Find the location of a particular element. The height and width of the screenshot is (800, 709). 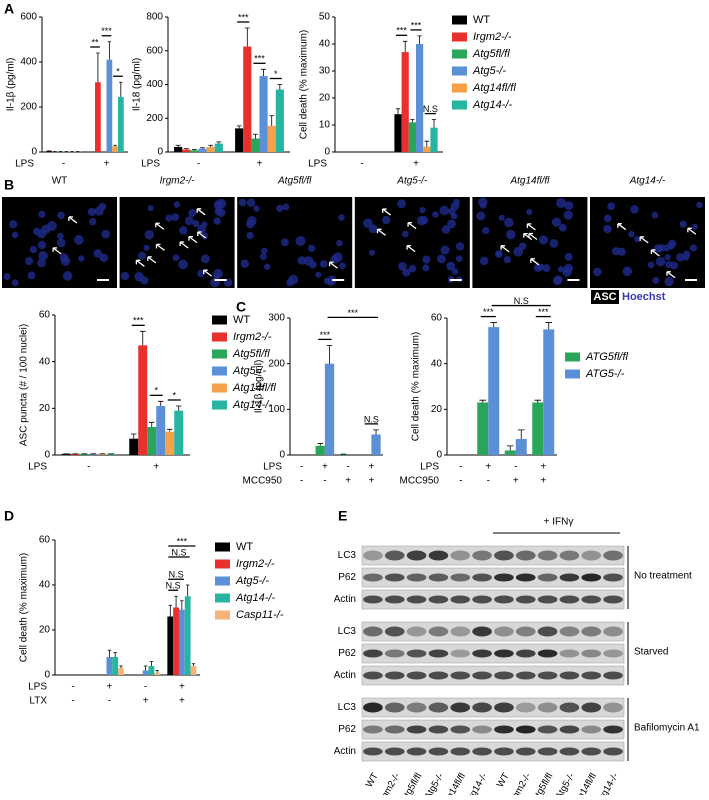

y-axis-label: Cell death (% maximum) is located at coordinates (304, 84).